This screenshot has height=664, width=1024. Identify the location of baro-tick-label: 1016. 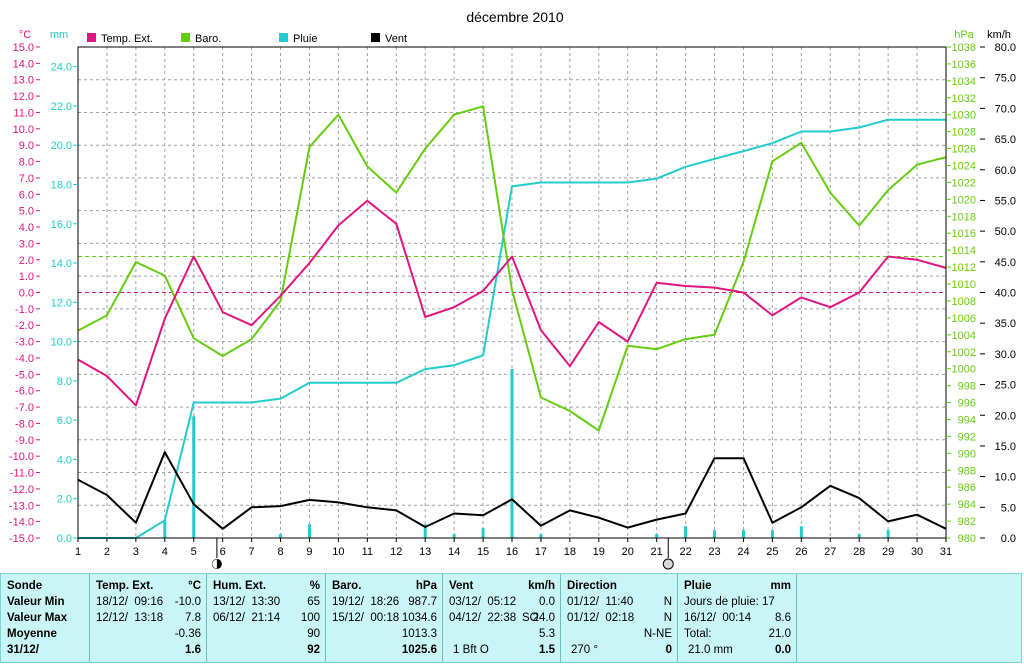
(964, 234).